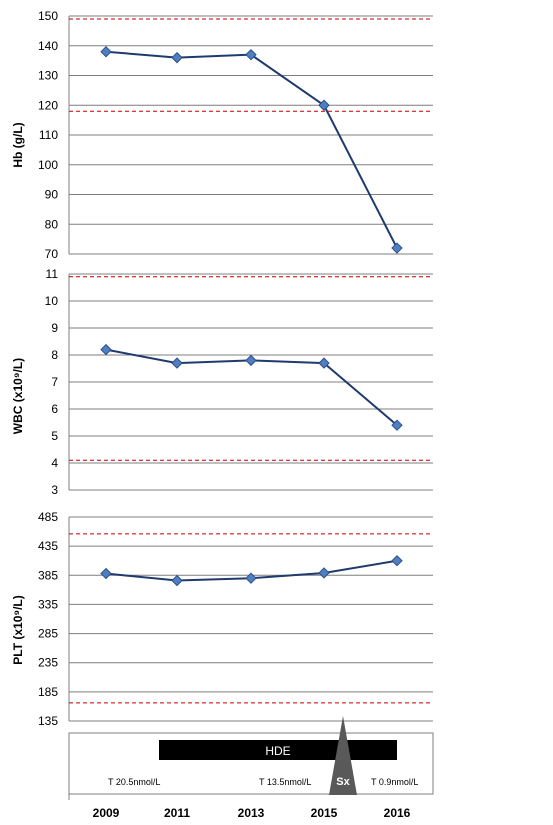 This screenshot has height=825, width=553. Describe the element at coordinates (52, 195) in the screenshot. I see `hb-y-tick-label: 90` at that location.